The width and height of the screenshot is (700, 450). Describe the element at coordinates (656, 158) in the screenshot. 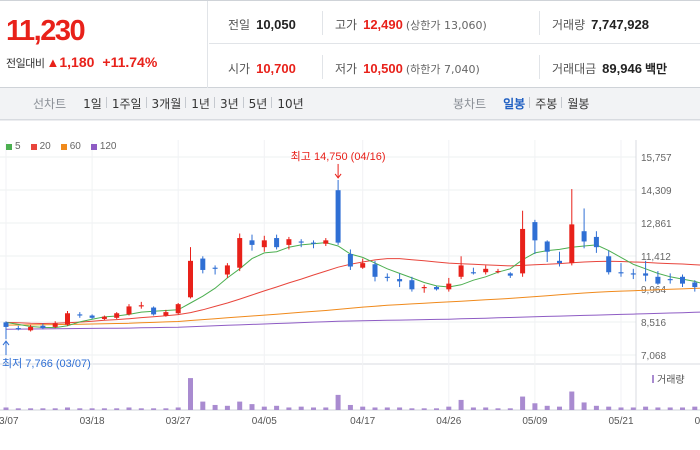

I see `y-tick-label: 15,757` at that location.